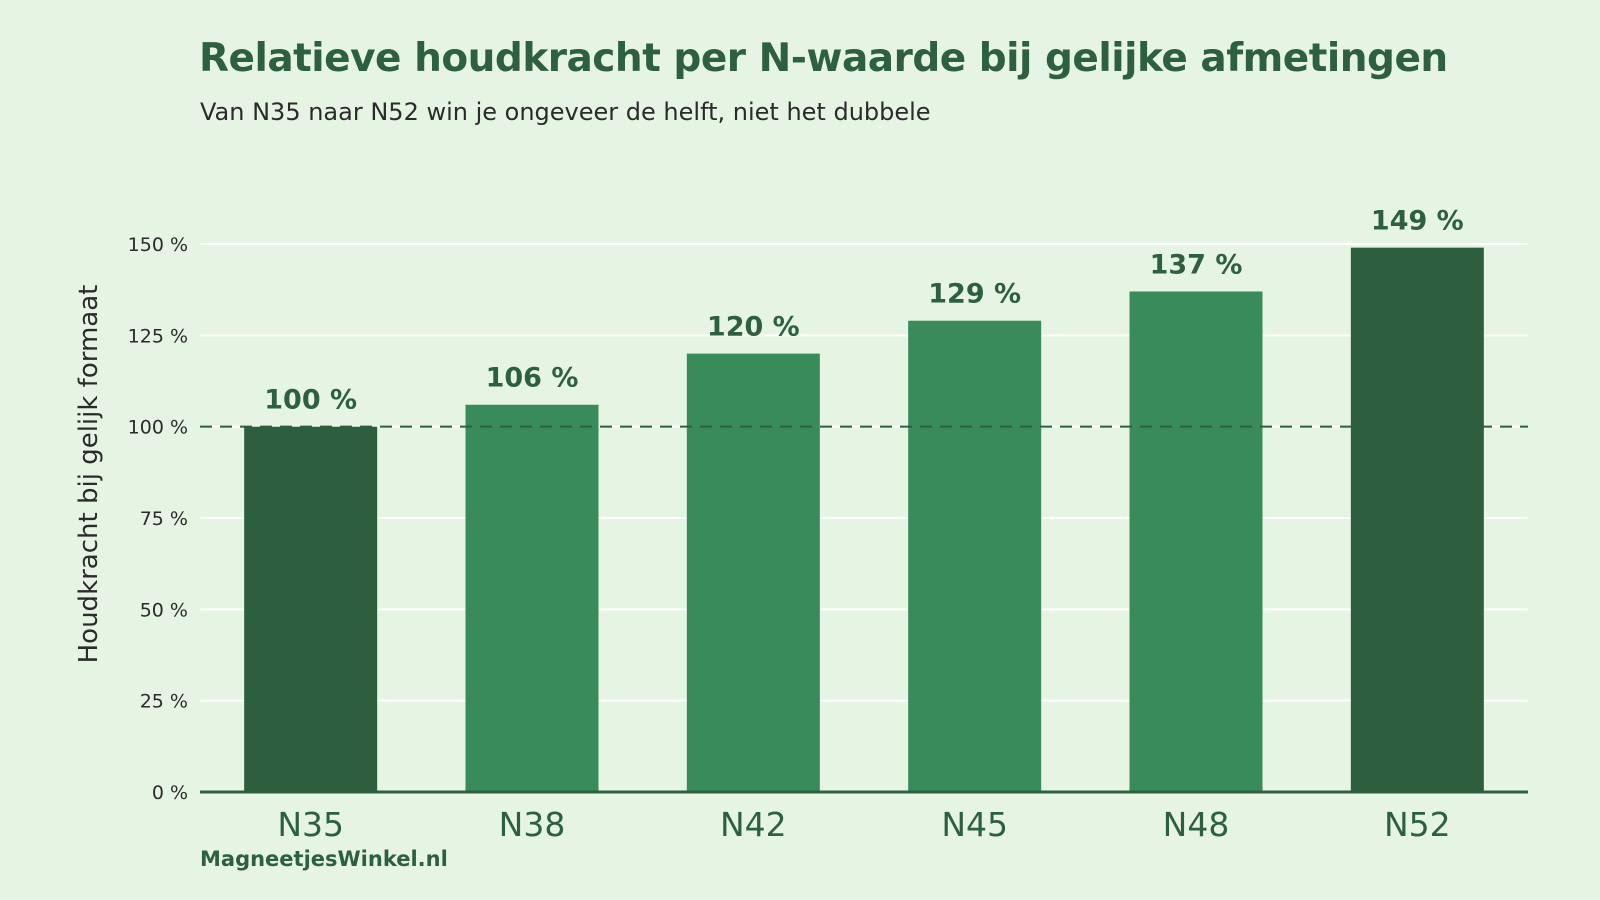 This screenshot has width=1600, height=900. Describe the element at coordinates (532, 824) in the screenshot. I see `x-tick-label-n38: N38` at that location.